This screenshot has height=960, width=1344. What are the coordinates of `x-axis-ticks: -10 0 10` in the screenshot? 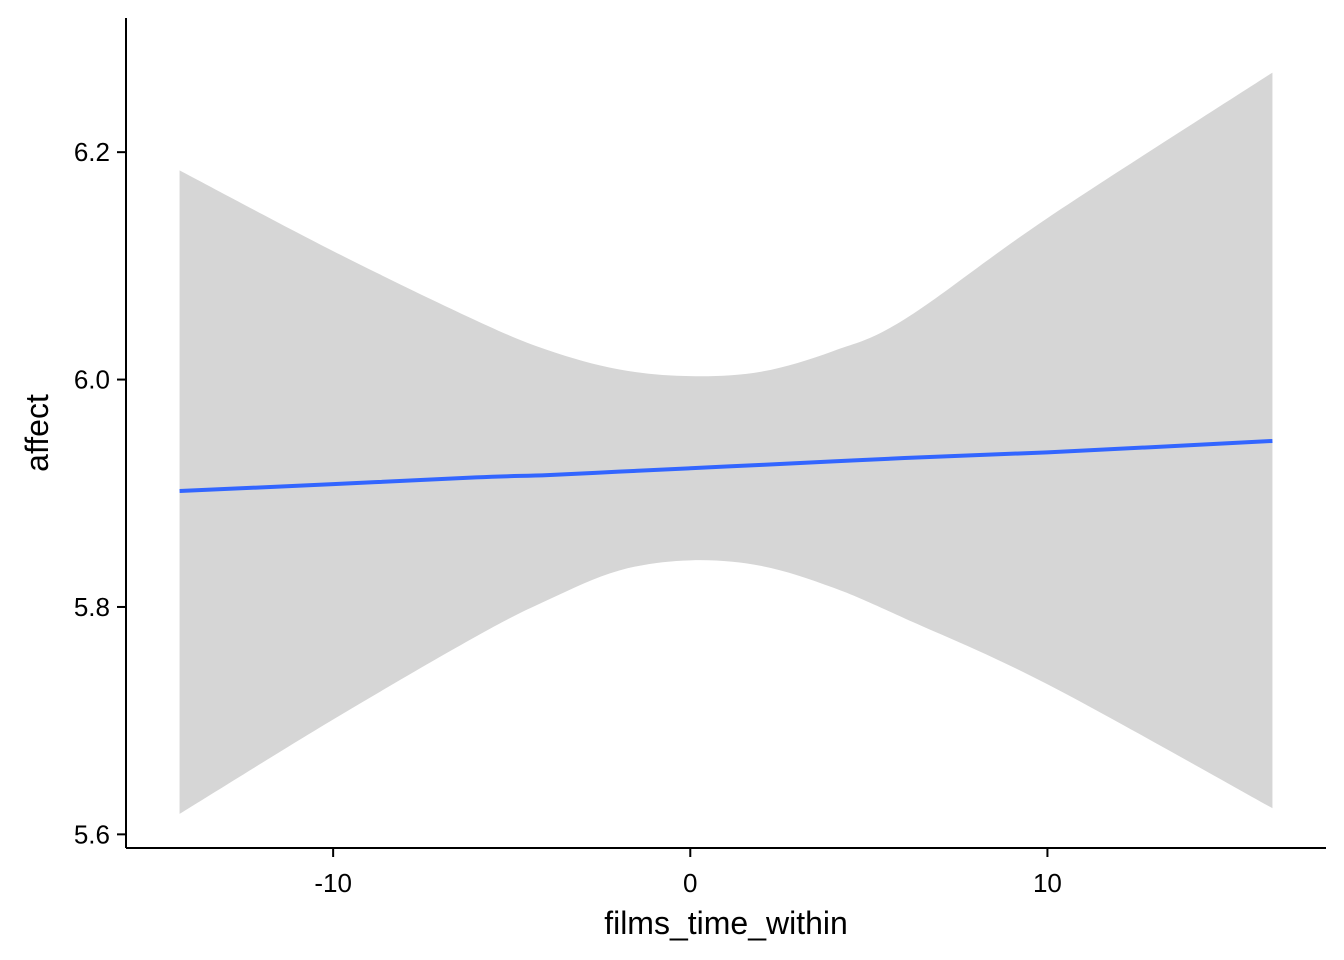 It's located at (688, 873).